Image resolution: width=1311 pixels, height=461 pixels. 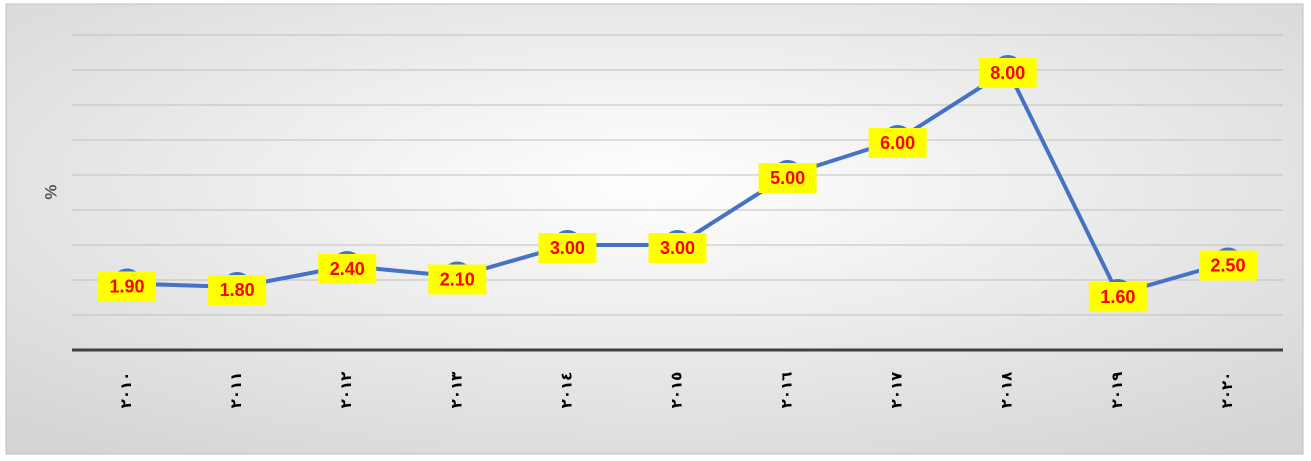 What do you see at coordinates (236, 390) in the screenshot?
I see `x-tick-label: ٢٠١١` at bounding box center [236, 390].